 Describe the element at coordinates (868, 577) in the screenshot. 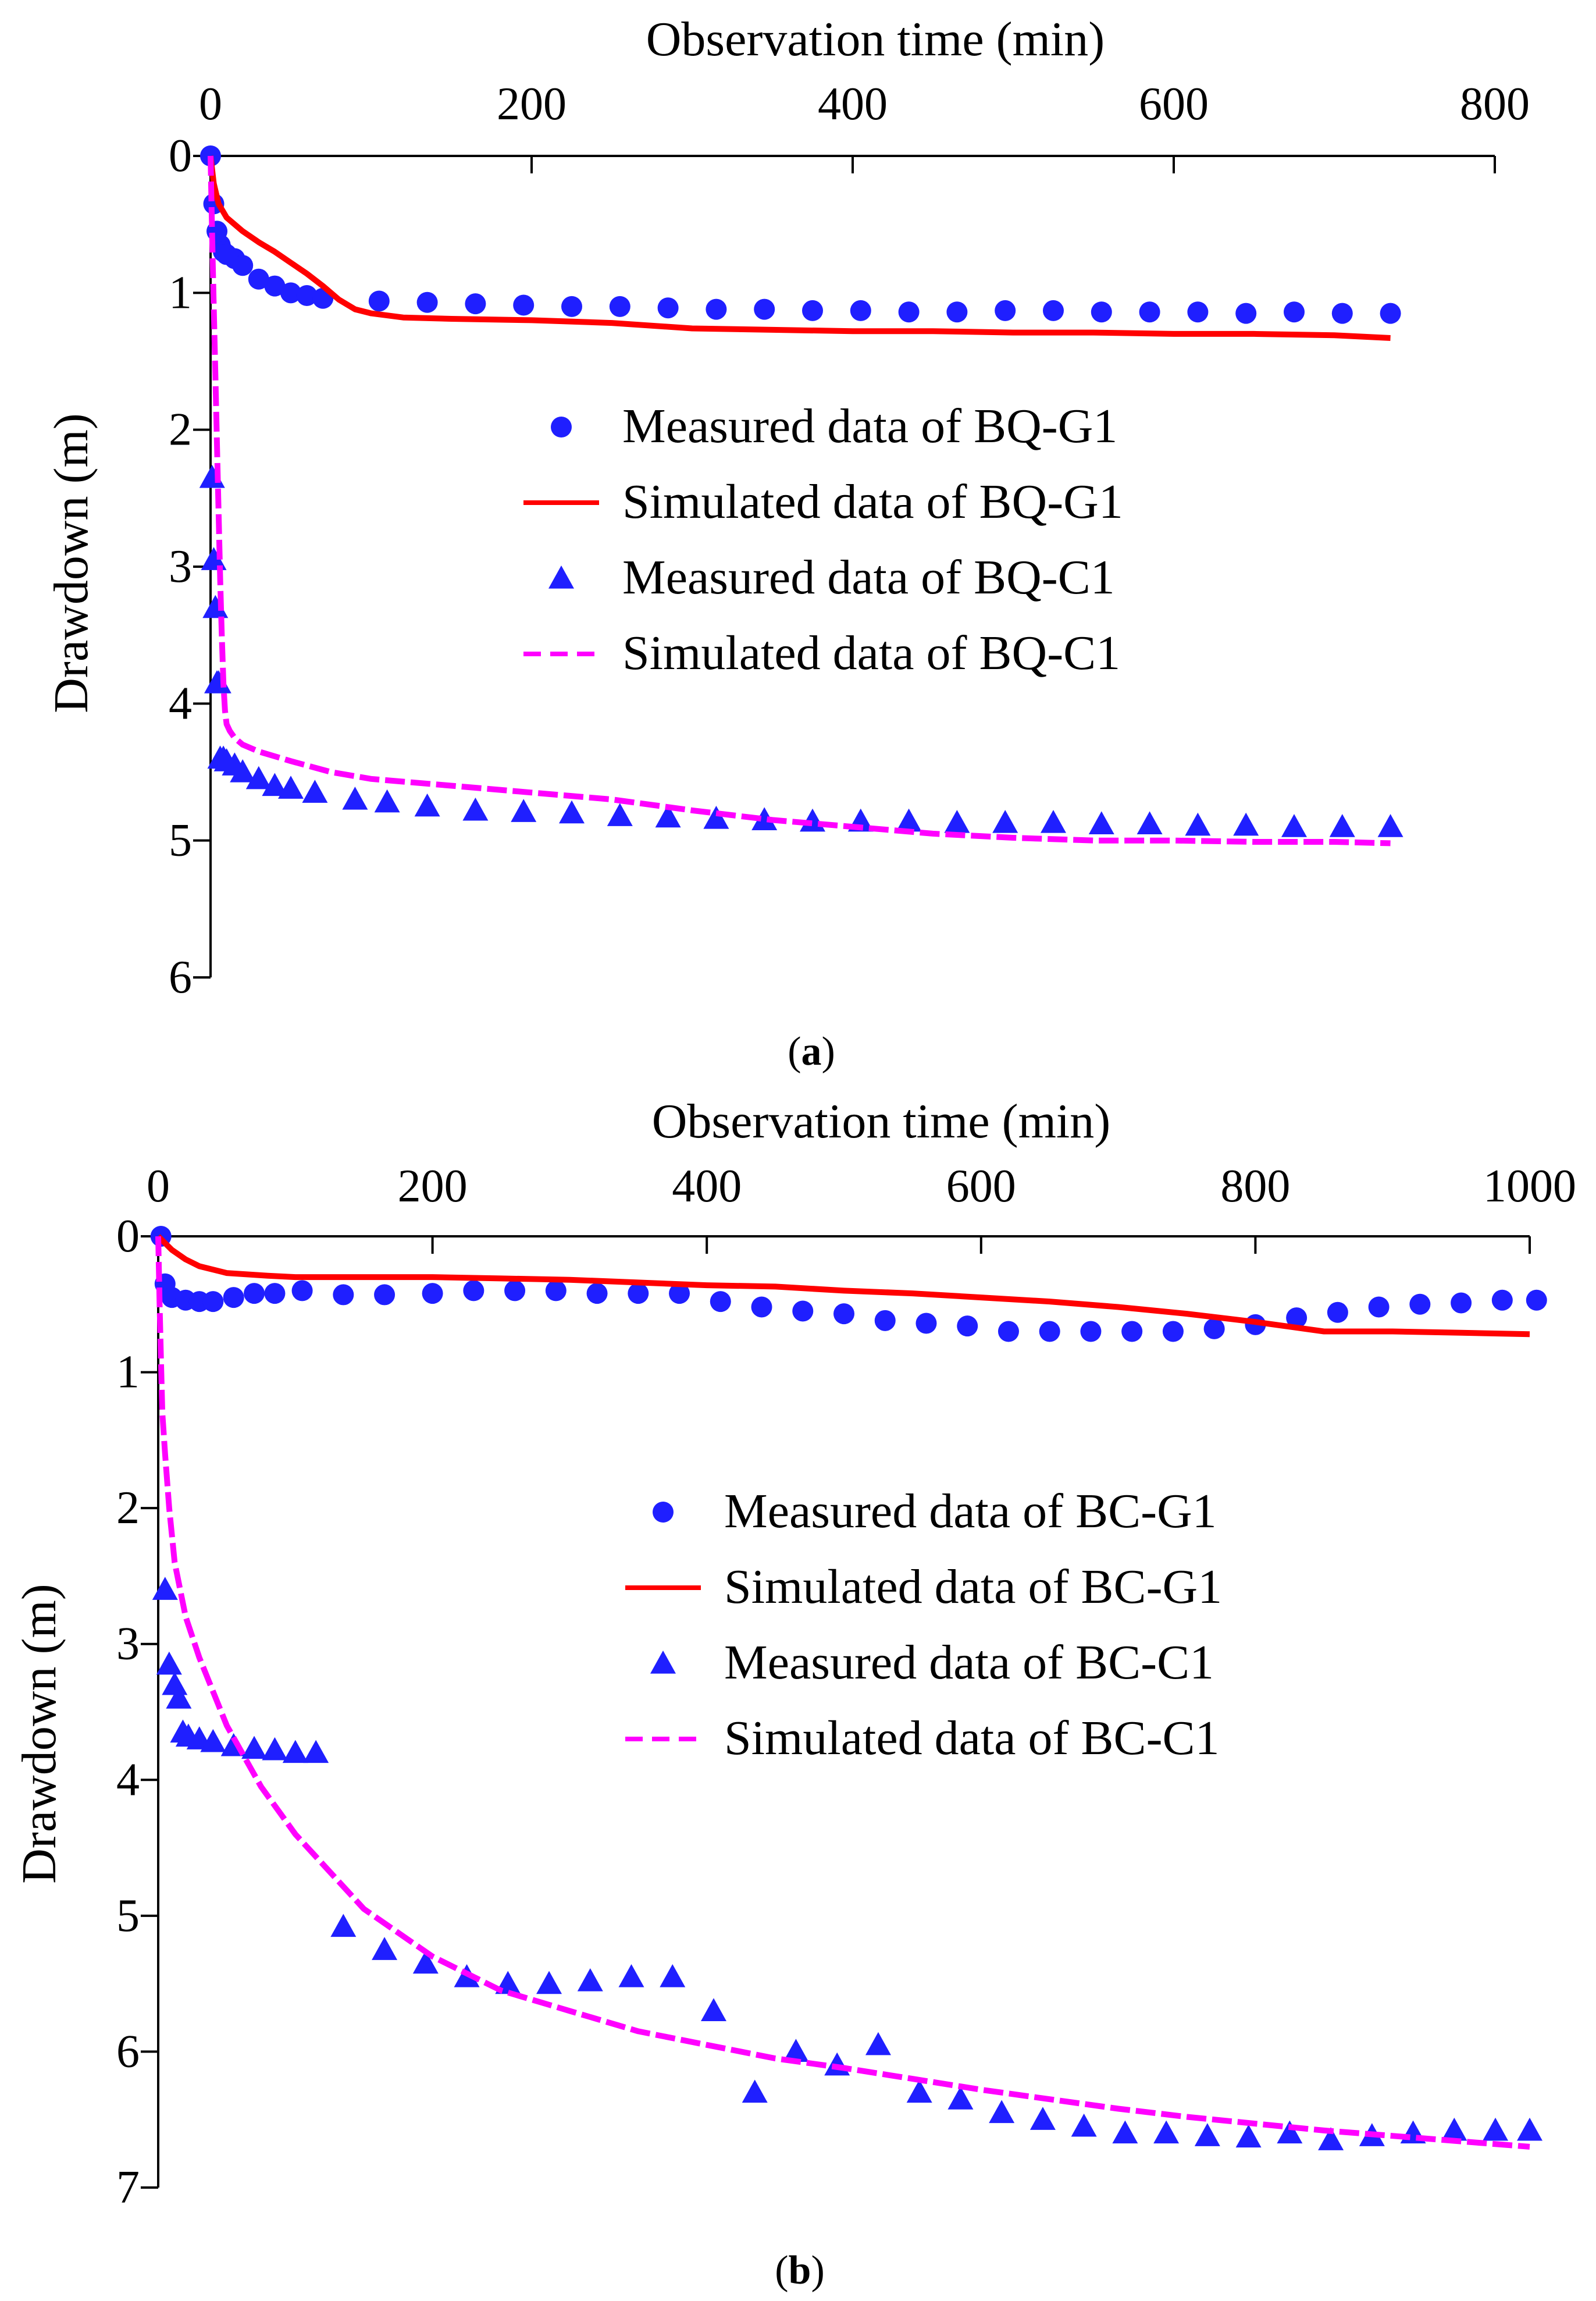

I see `legend-label: Measured data of BQ-C1` at that location.